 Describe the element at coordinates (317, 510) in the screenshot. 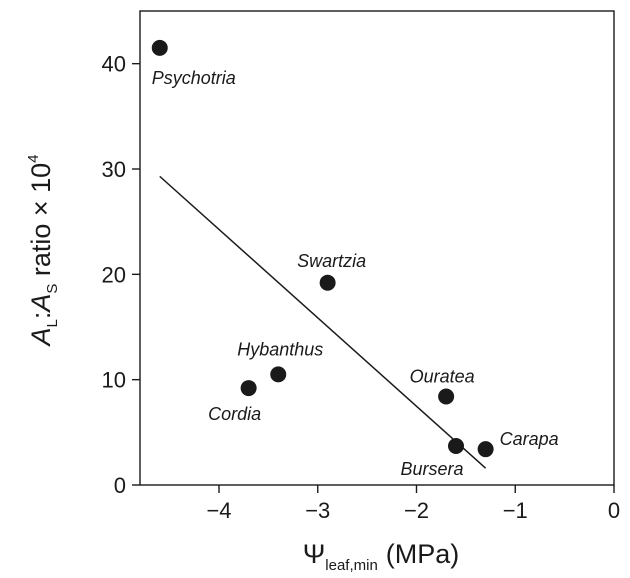

I see `x-tick-label: −3` at that location.